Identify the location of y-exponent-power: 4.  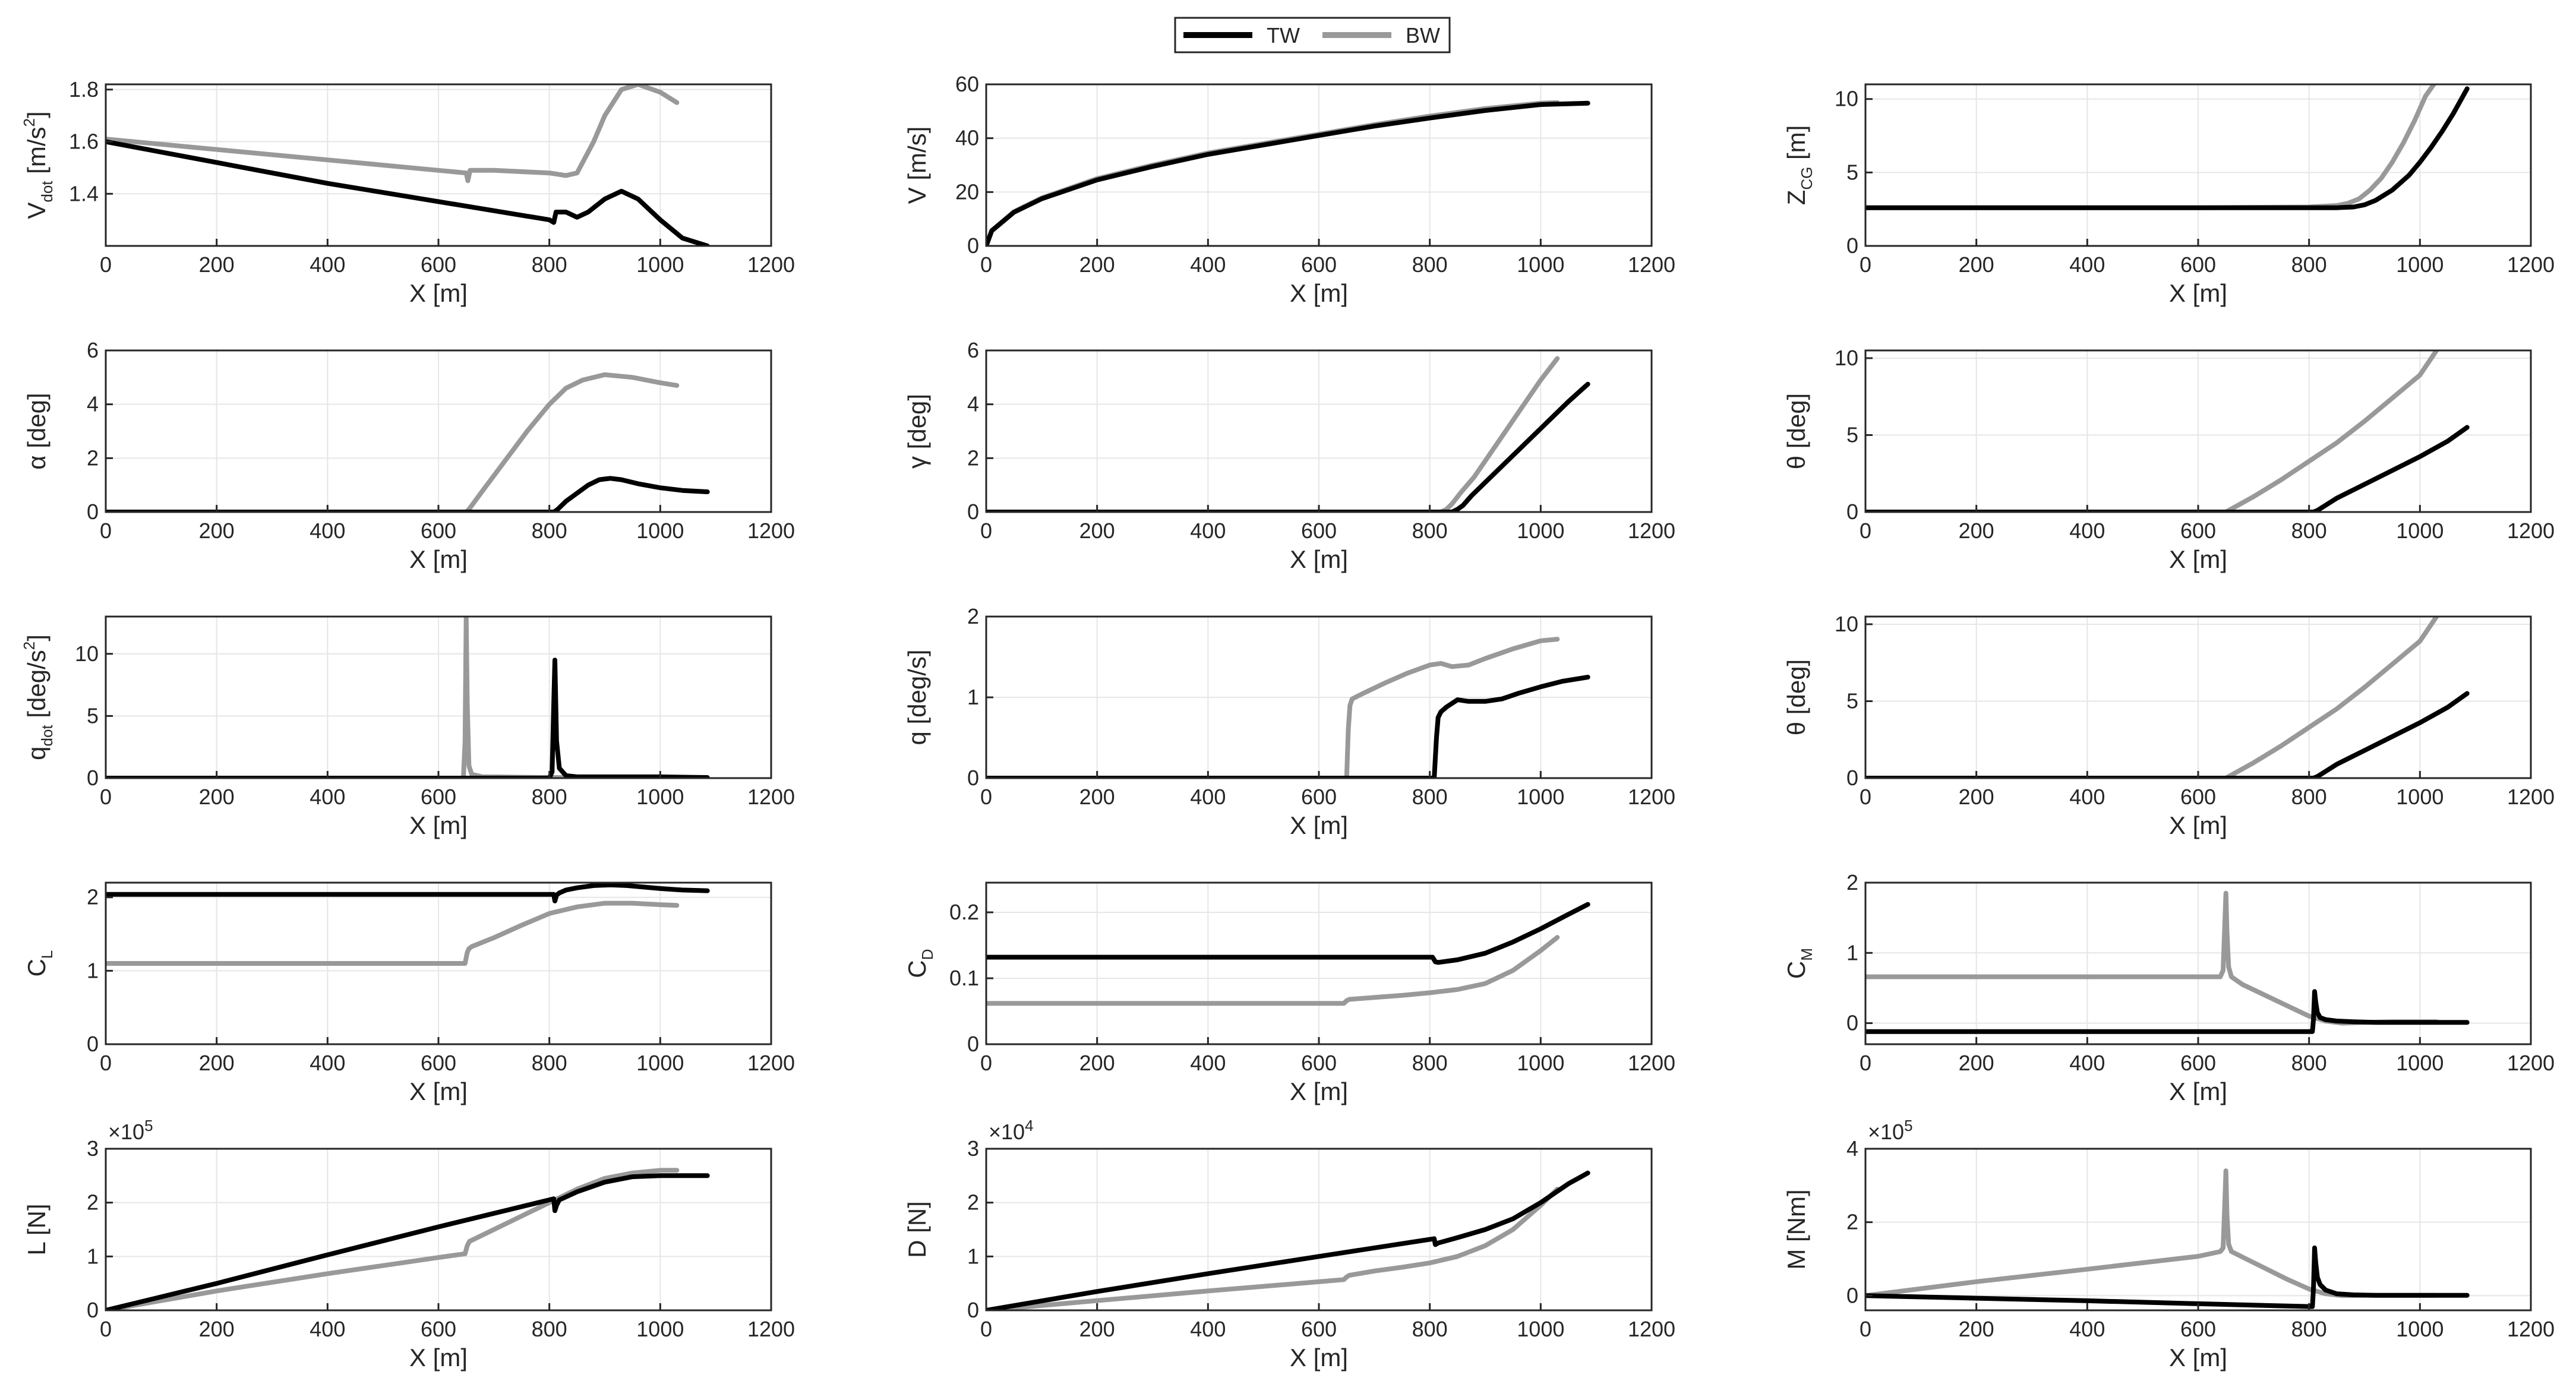
(1029, 1125).